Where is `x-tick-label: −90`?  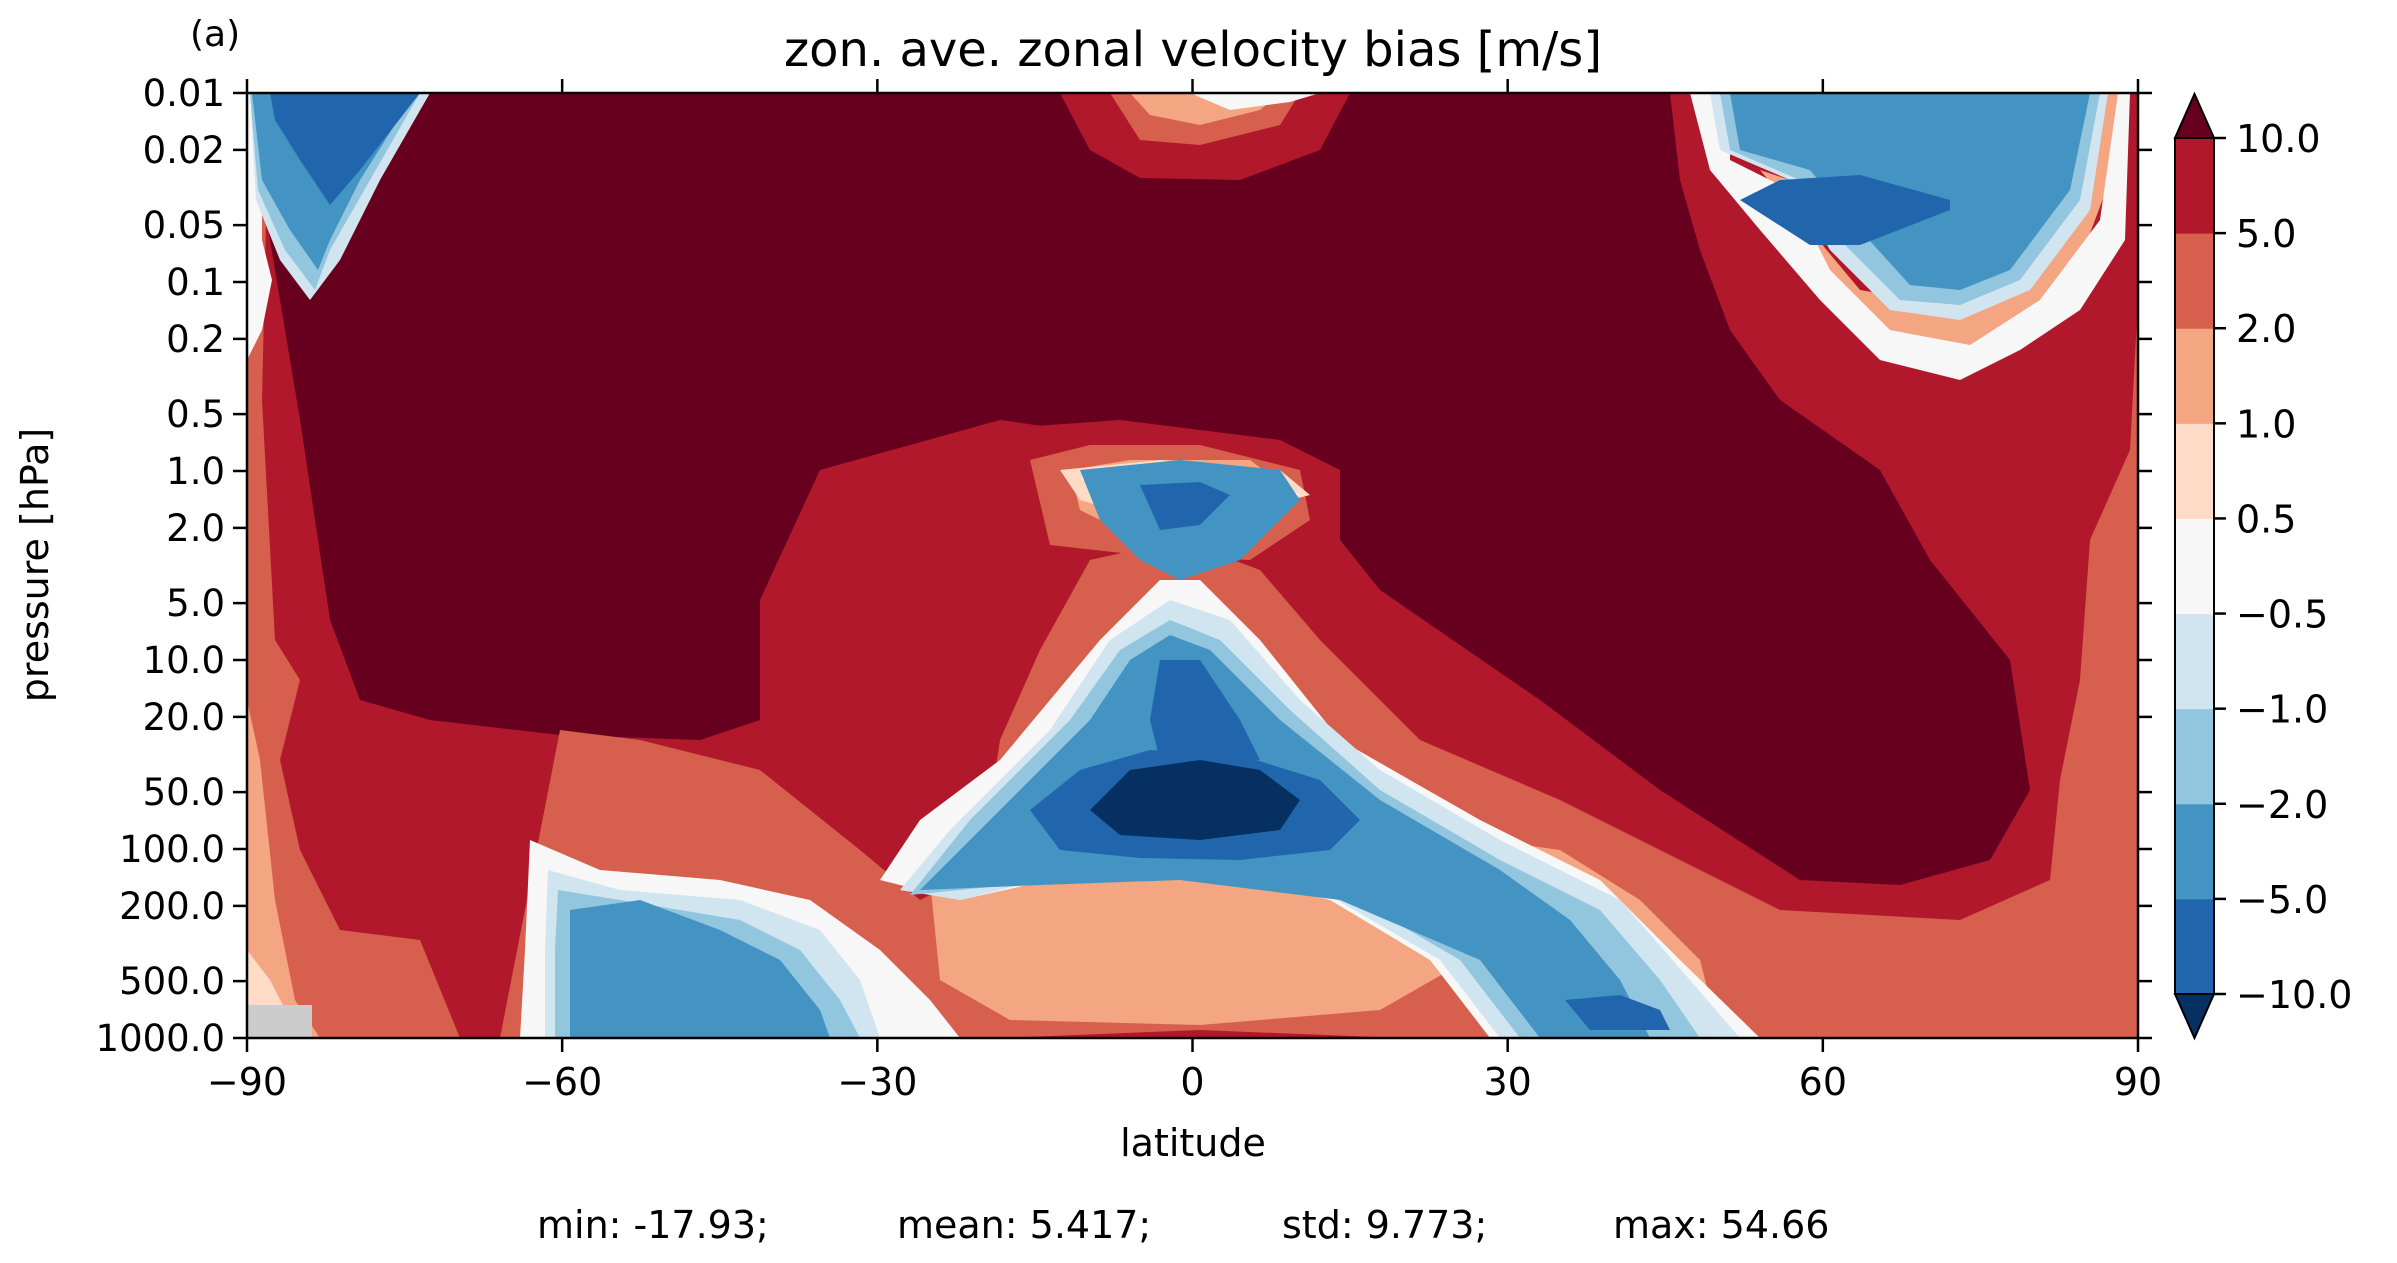
x-tick-label: −90 is located at coordinates (247, 1082).